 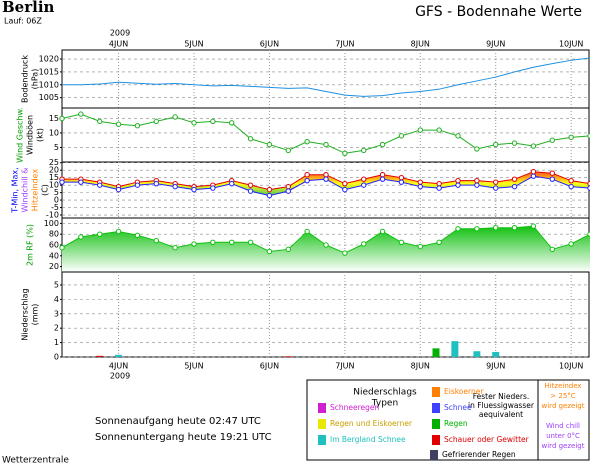 I want to click on y-axis-label: Windböen, so click(x=30, y=135).